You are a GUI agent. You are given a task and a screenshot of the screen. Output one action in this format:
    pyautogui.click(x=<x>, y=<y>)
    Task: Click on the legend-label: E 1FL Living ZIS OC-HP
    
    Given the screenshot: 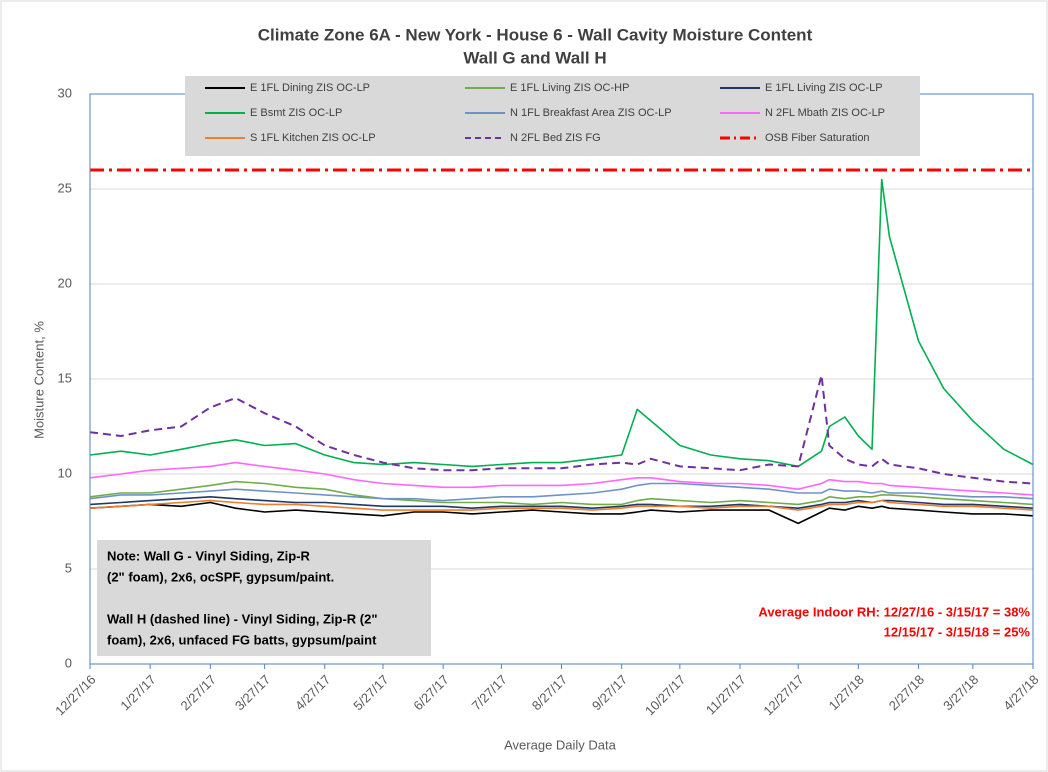 What is the action you would take?
    pyautogui.click(x=569, y=88)
    